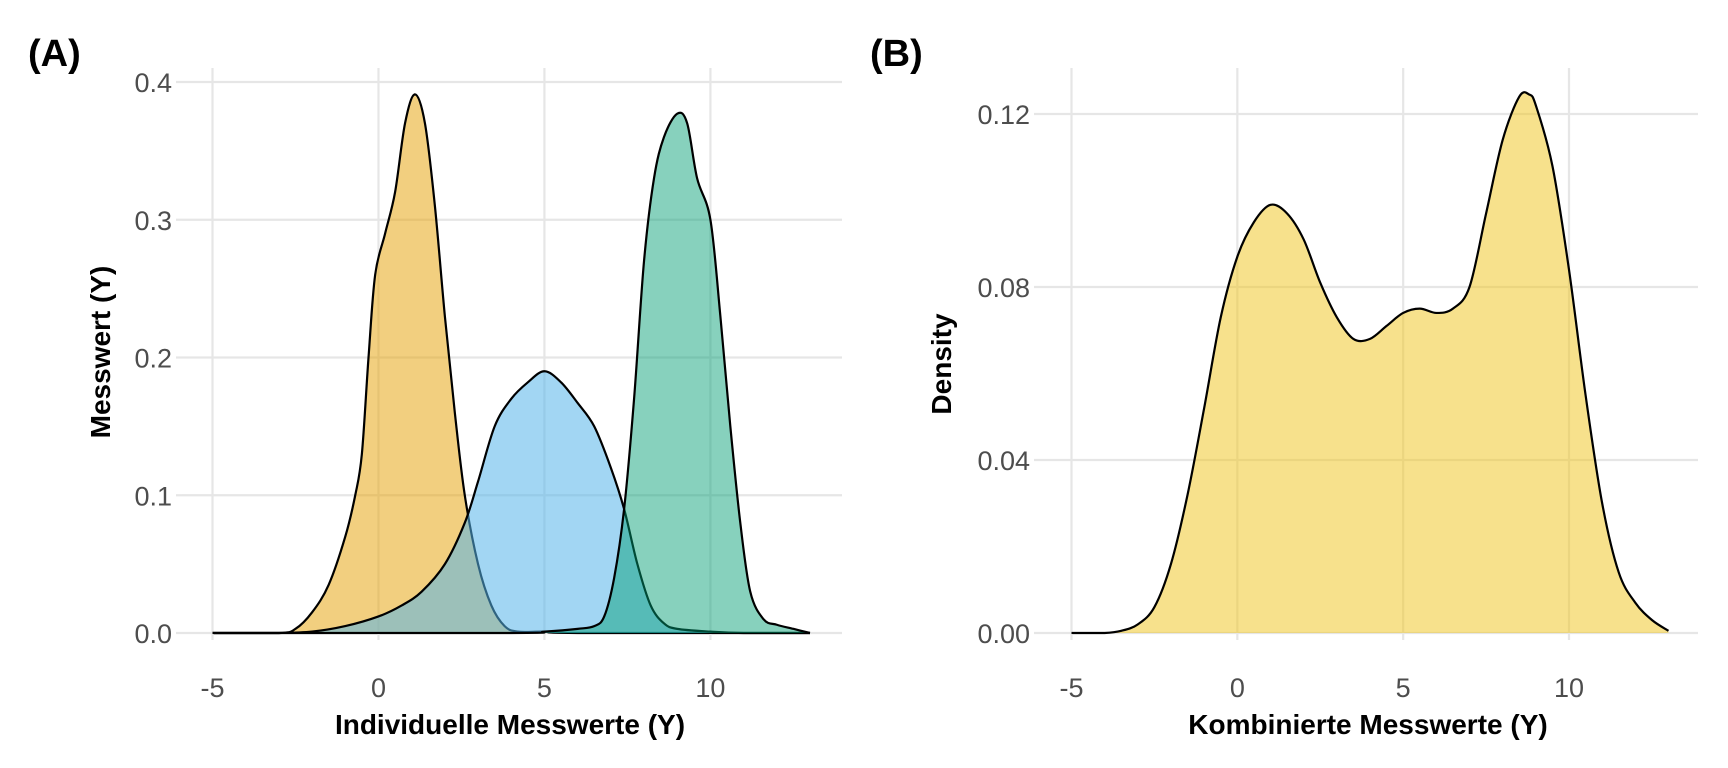  I want to click on panel-b-y-ticks: 0.00 0.04 0.08 0.12, so click(1008, 374).